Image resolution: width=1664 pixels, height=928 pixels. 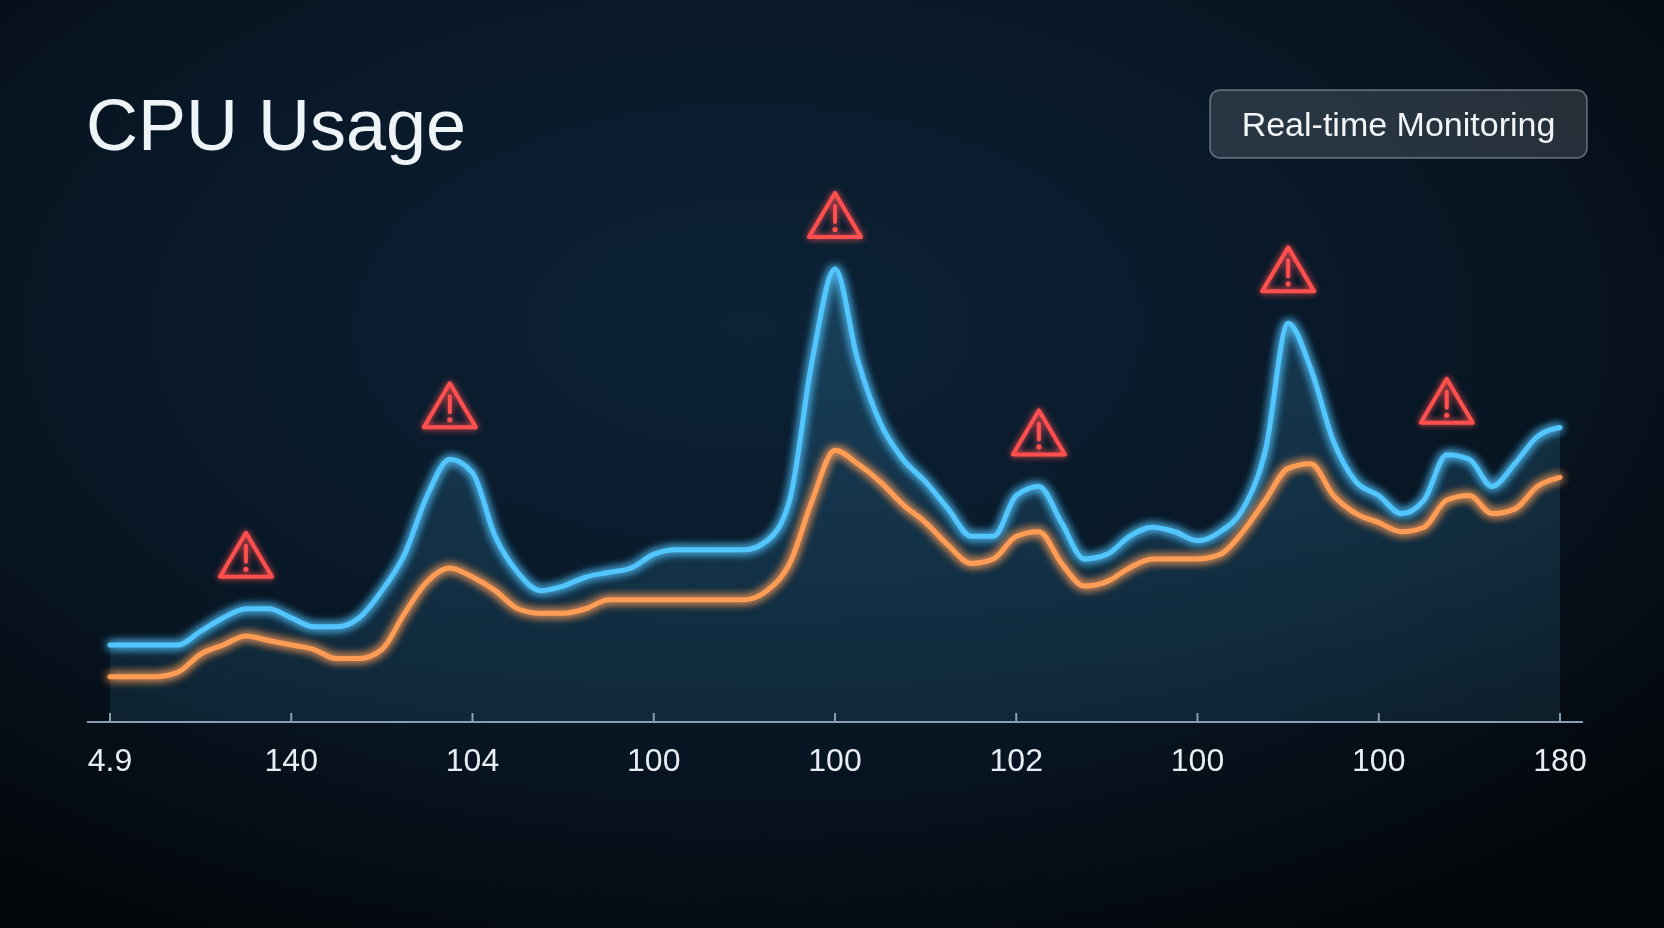 I want to click on x-tick-label: 140, so click(x=291, y=760).